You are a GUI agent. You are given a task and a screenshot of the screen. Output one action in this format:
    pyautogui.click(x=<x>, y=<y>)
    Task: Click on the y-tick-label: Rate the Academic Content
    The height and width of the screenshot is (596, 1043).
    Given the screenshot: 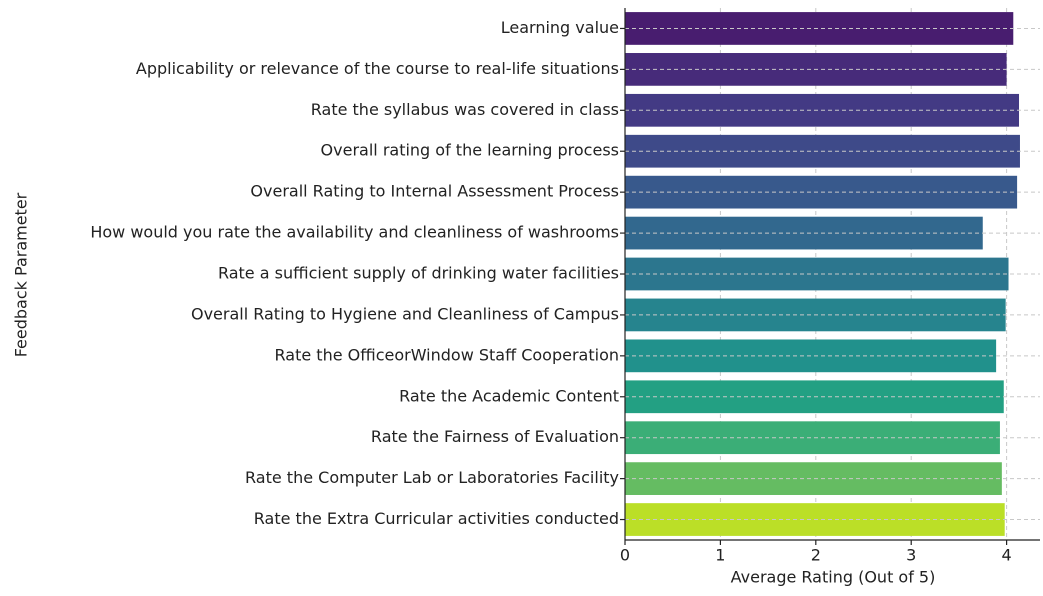 What is the action you would take?
    pyautogui.click(x=509, y=395)
    